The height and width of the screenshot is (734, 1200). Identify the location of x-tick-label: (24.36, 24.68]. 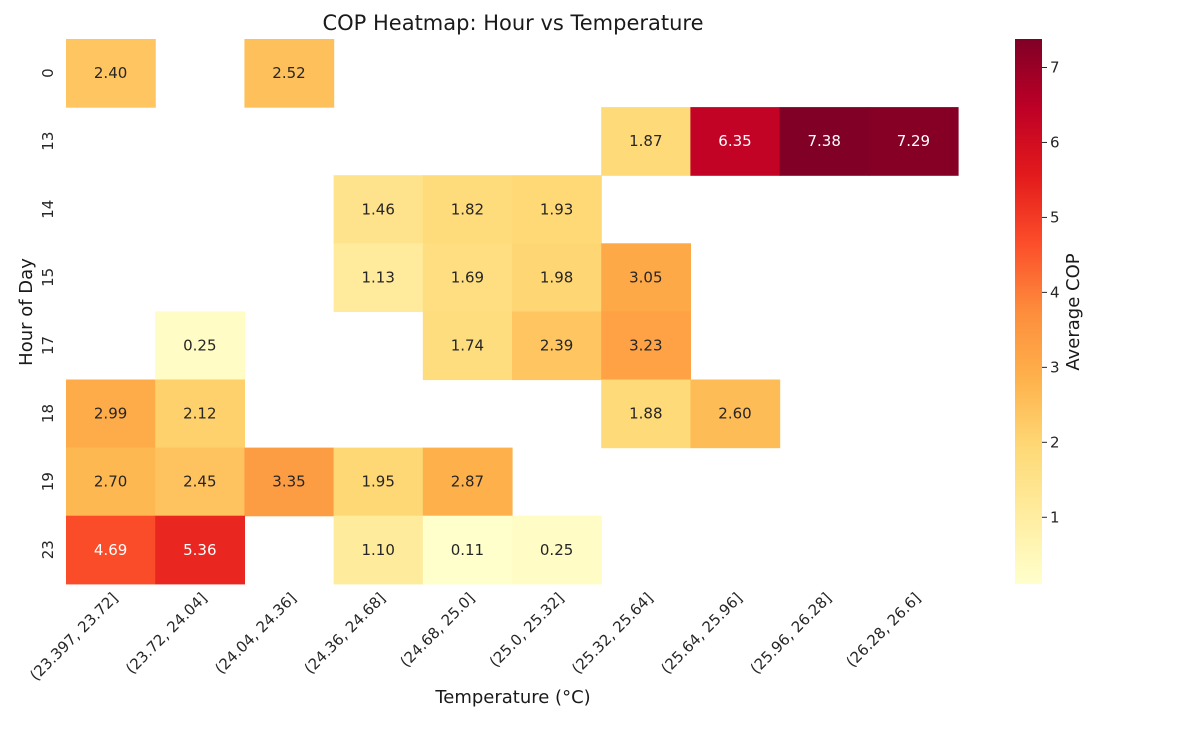
(345, 633).